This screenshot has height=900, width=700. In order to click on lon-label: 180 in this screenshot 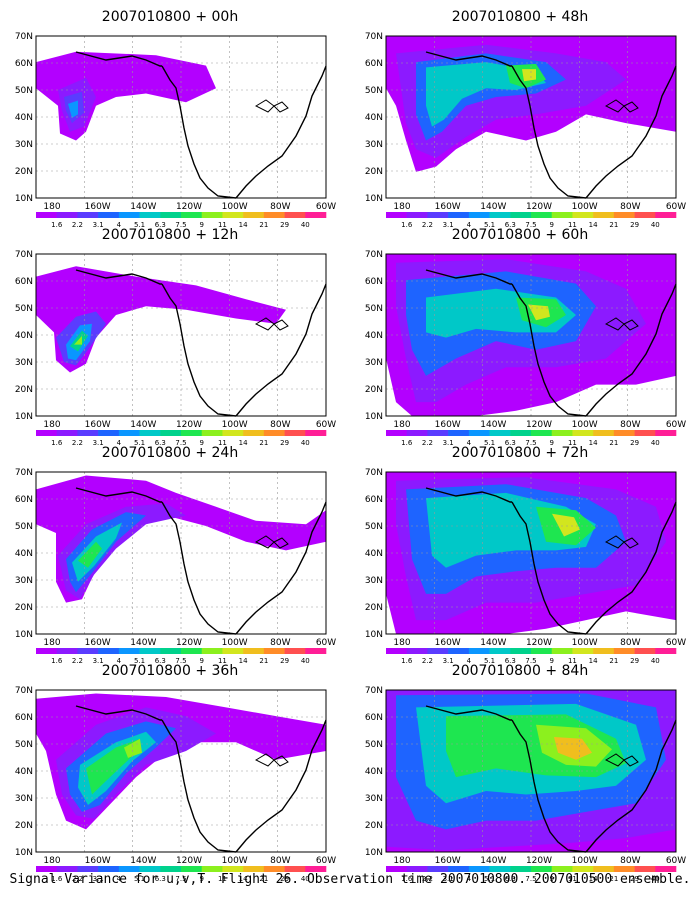, I will do `click(401, 425)`.